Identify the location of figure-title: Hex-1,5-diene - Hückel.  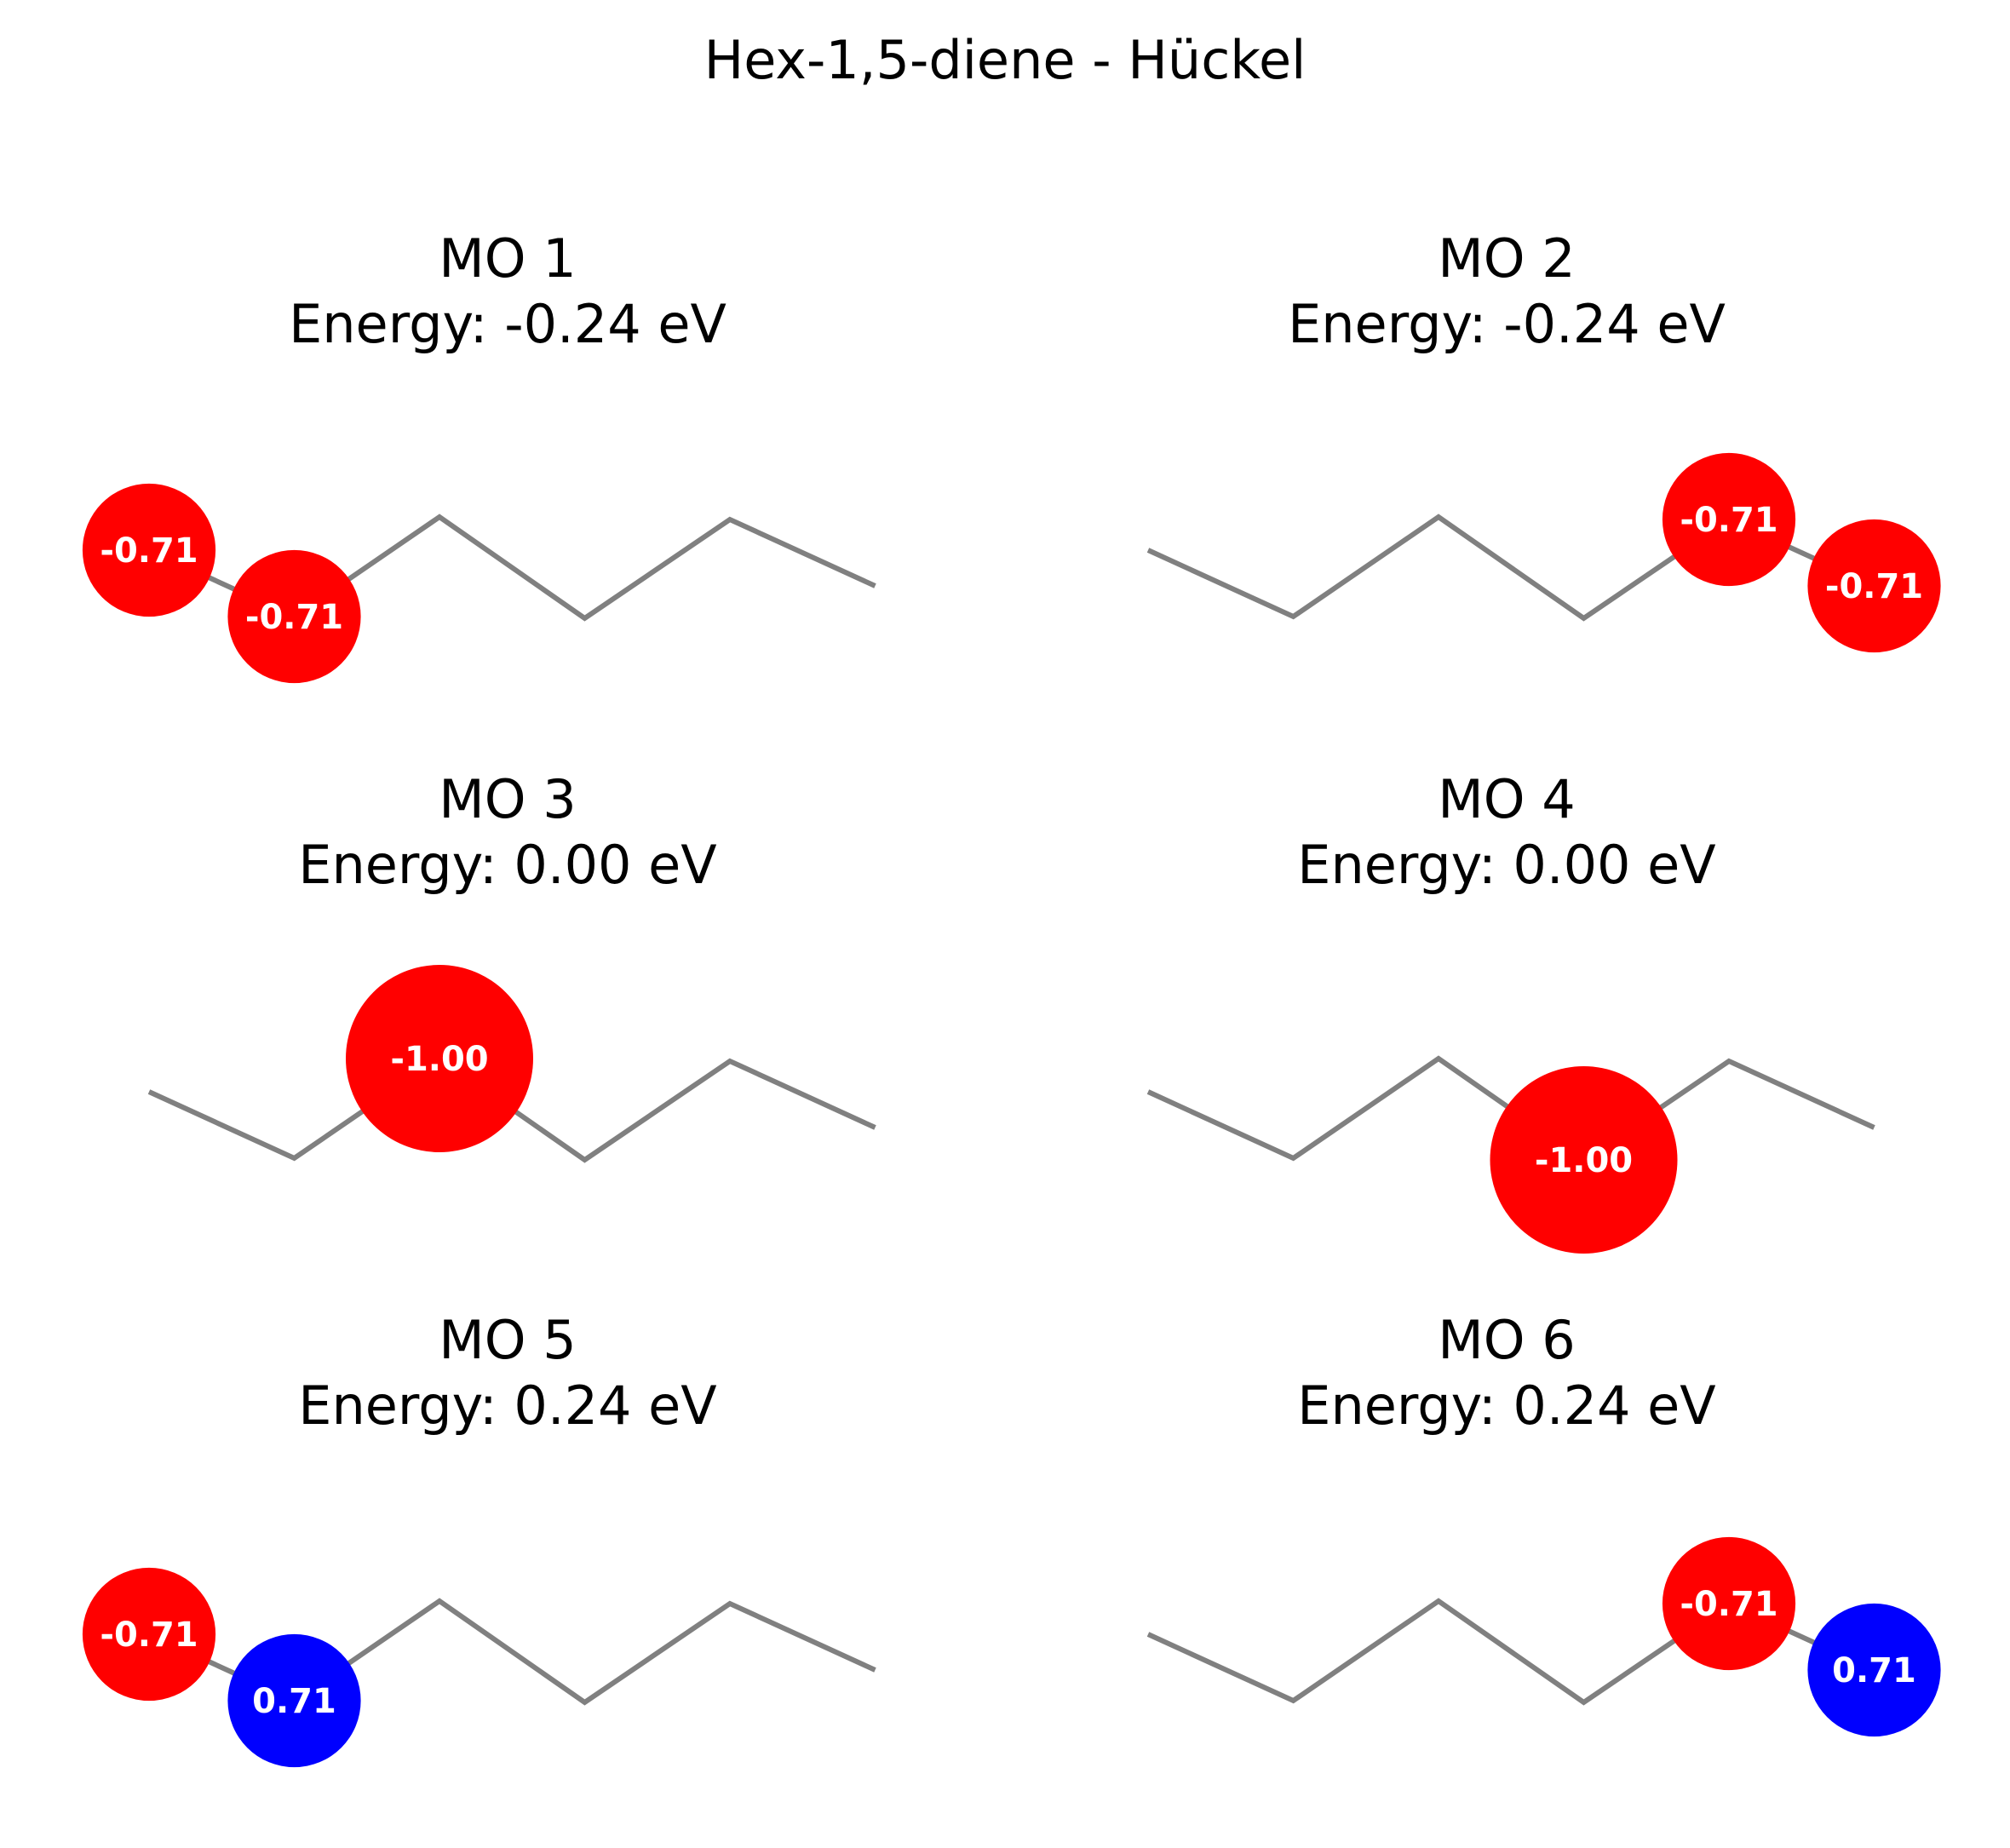
(1005, 60).